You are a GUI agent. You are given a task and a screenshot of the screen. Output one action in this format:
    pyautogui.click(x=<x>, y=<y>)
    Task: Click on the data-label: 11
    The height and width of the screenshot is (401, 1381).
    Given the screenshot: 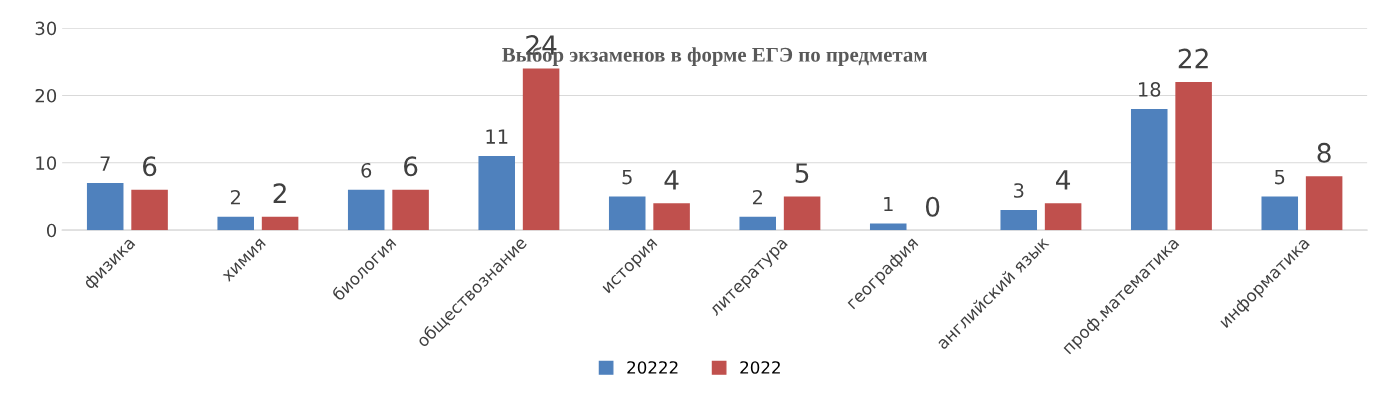 What is the action you would take?
    pyautogui.click(x=497, y=136)
    